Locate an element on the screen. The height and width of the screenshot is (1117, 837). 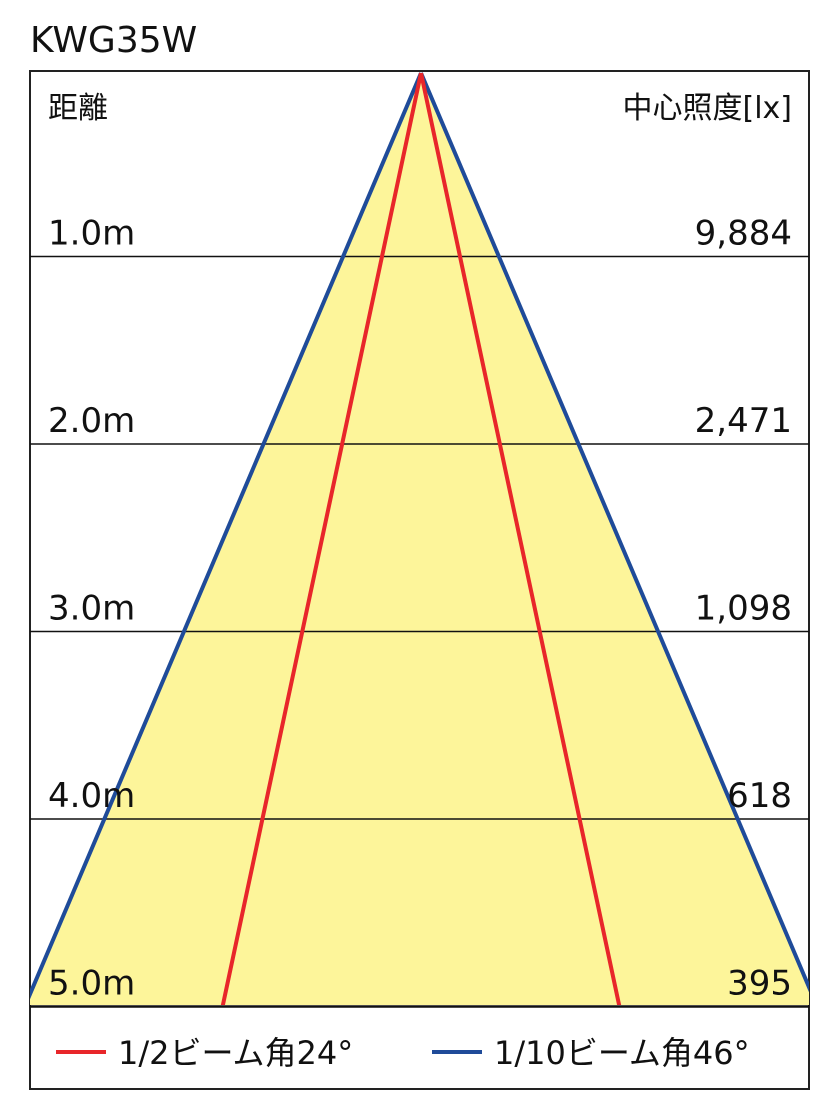
distance-label: 5.0m is located at coordinates (91, 984).